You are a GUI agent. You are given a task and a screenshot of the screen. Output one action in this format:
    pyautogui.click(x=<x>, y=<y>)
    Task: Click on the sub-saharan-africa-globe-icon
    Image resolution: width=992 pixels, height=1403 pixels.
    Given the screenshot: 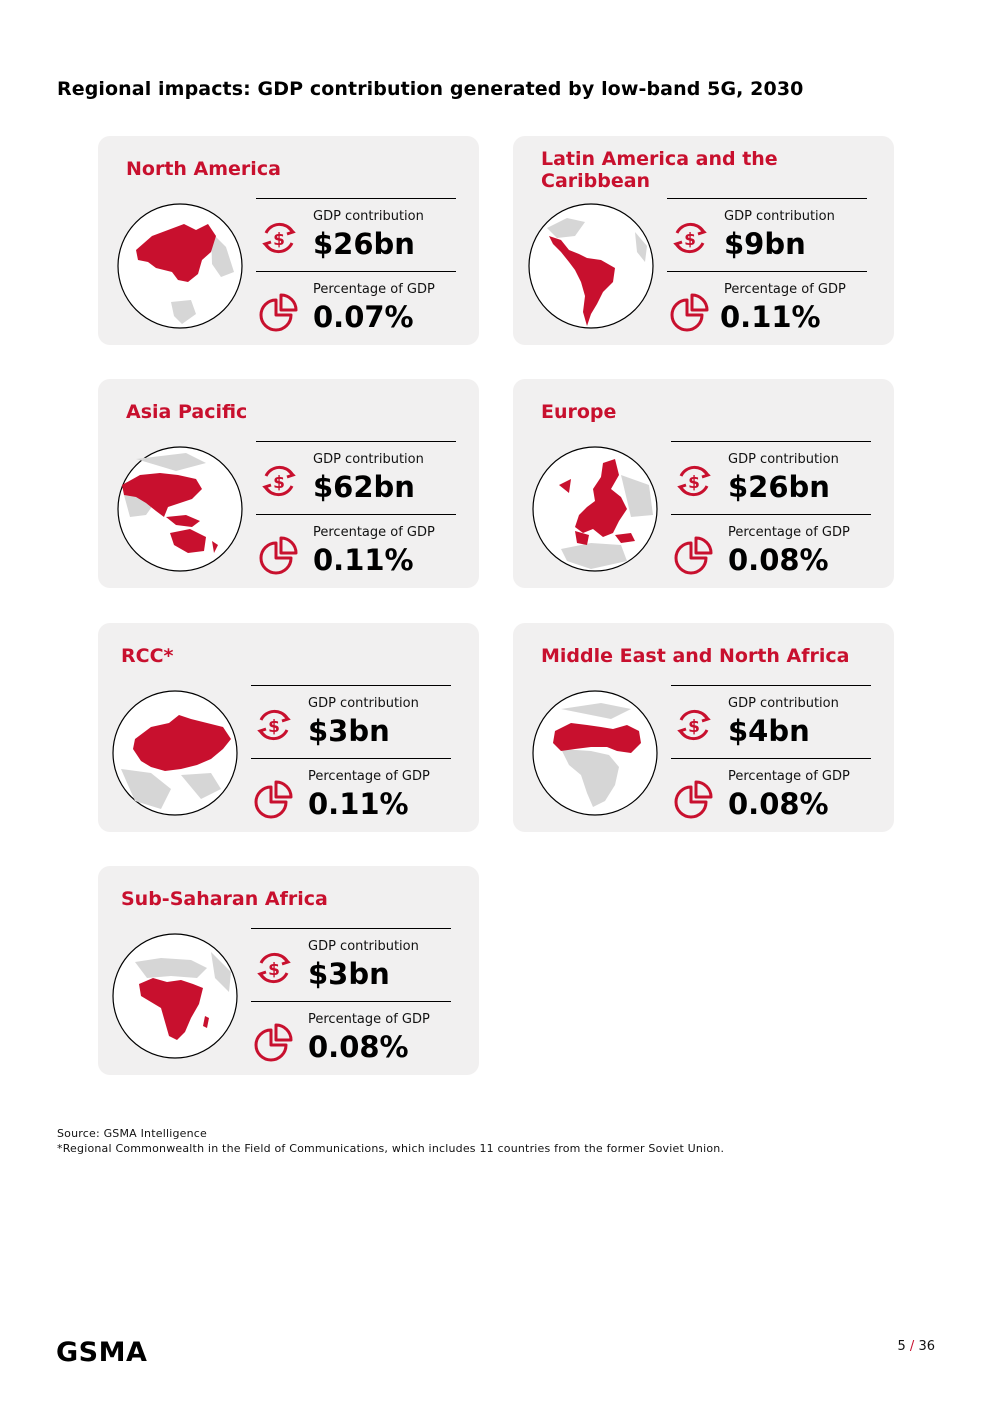 What is the action you would take?
    pyautogui.click(x=175, y=996)
    